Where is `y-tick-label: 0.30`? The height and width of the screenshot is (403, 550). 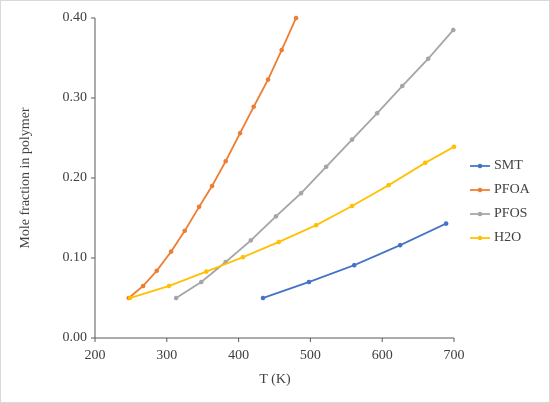
y-tick-label: 0.30 is located at coordinates (75, 97).